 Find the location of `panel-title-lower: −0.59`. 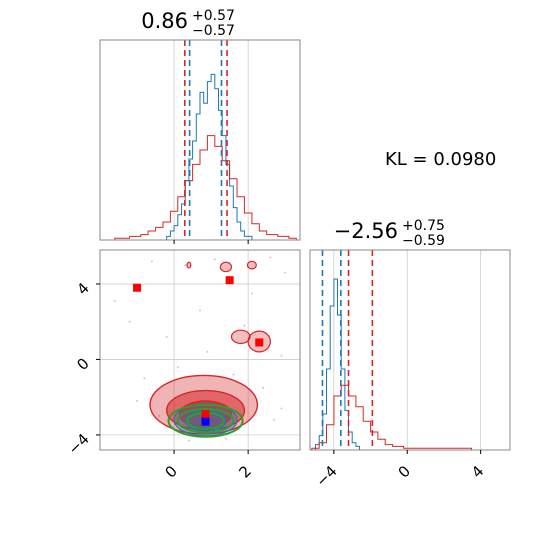

panel-title-lower: −0.59 is located at coordinates (423, 241).